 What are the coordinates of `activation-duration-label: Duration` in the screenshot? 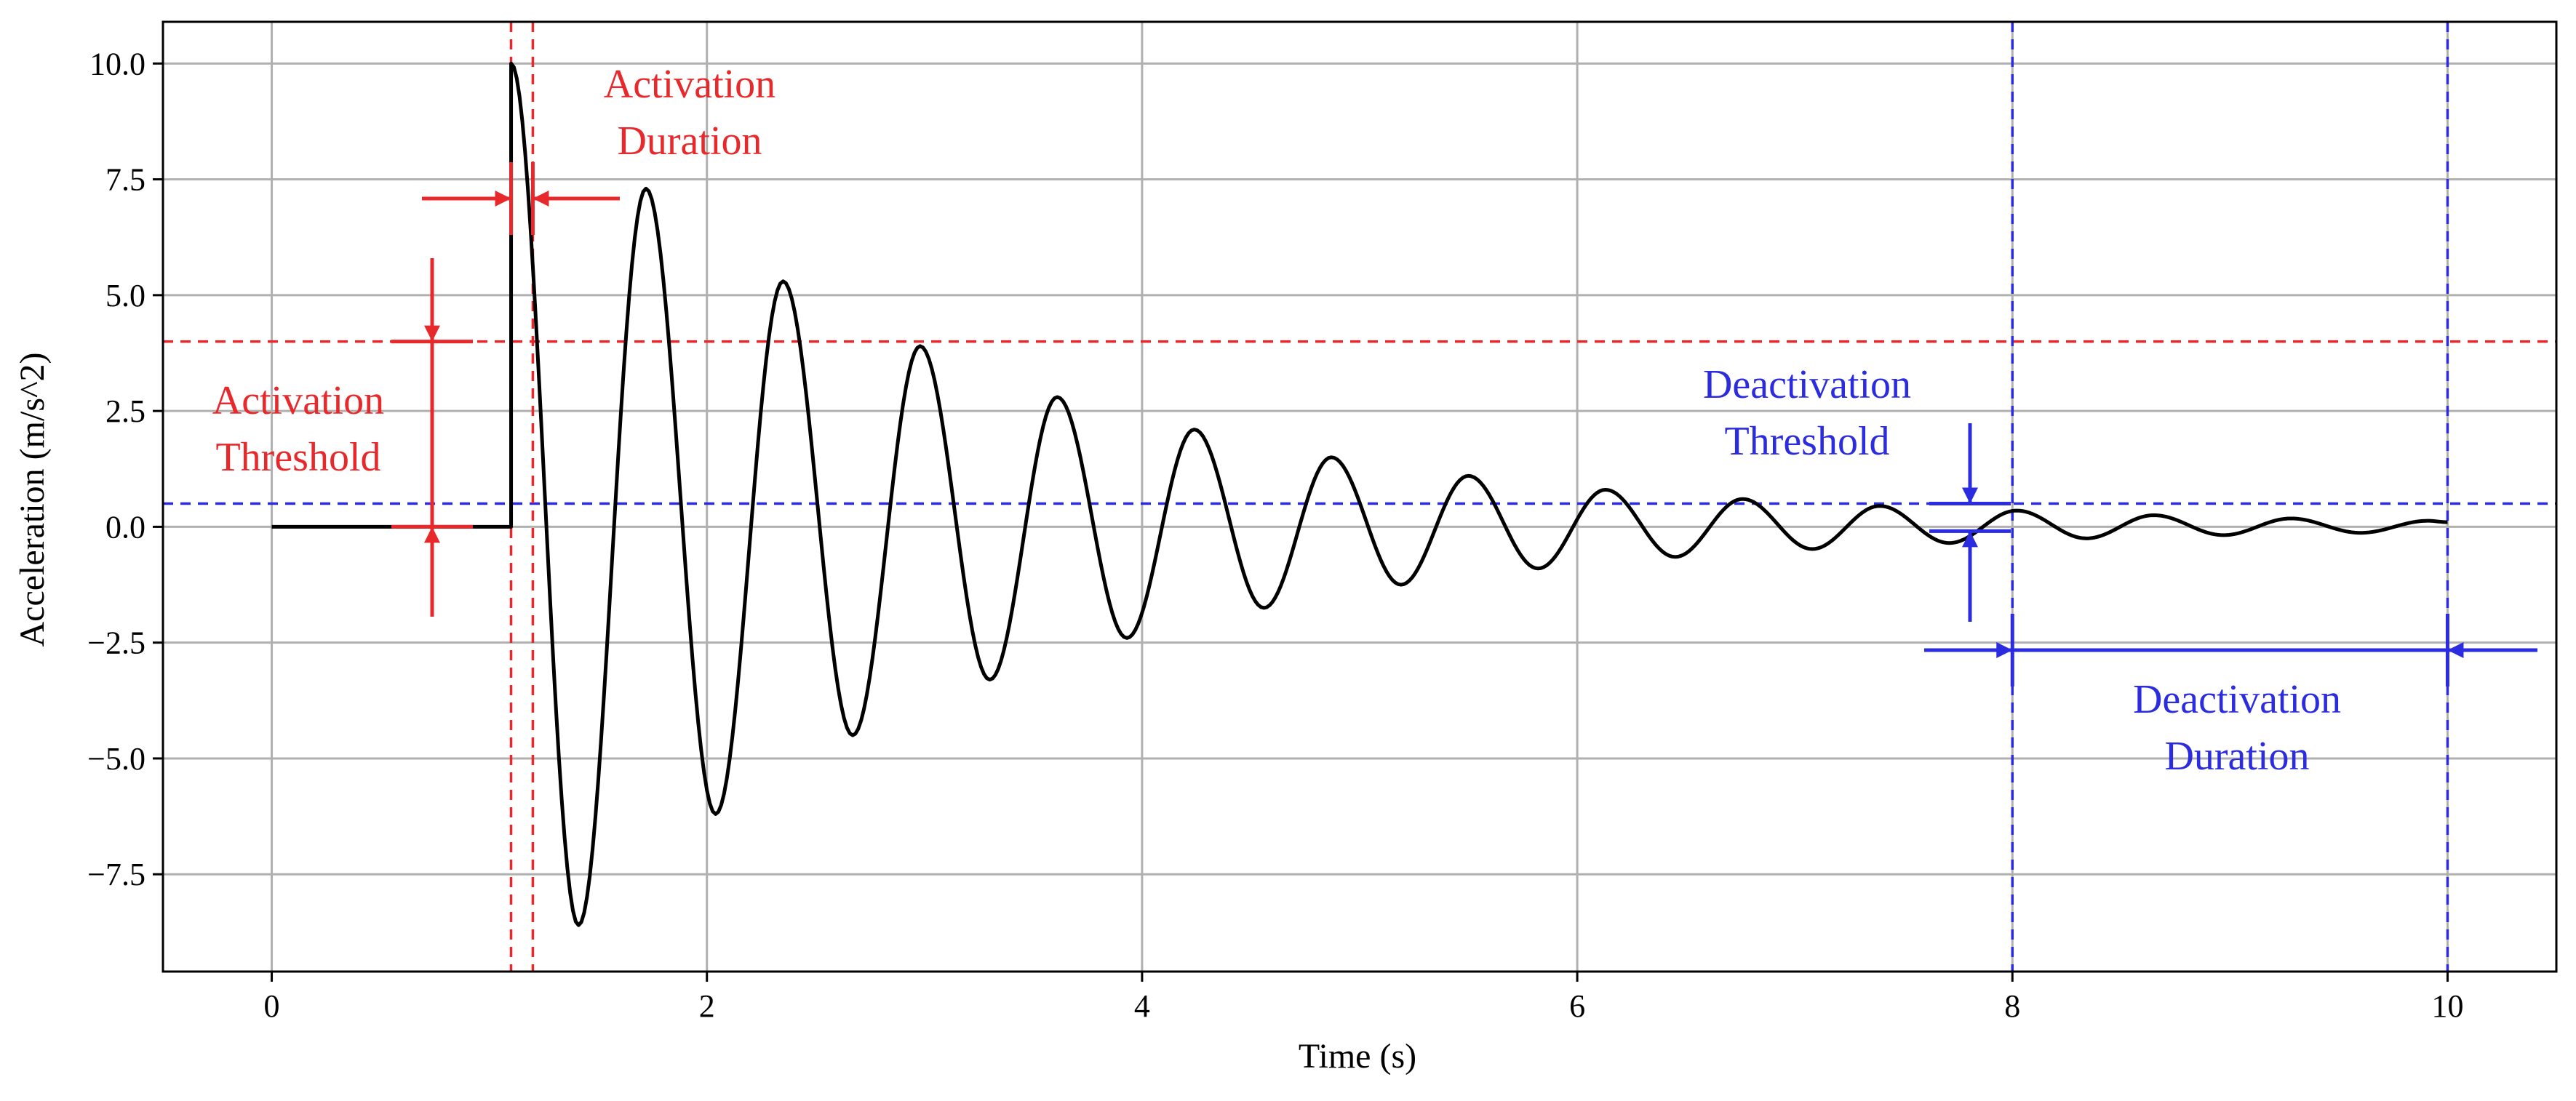 It's located at (689, 141).